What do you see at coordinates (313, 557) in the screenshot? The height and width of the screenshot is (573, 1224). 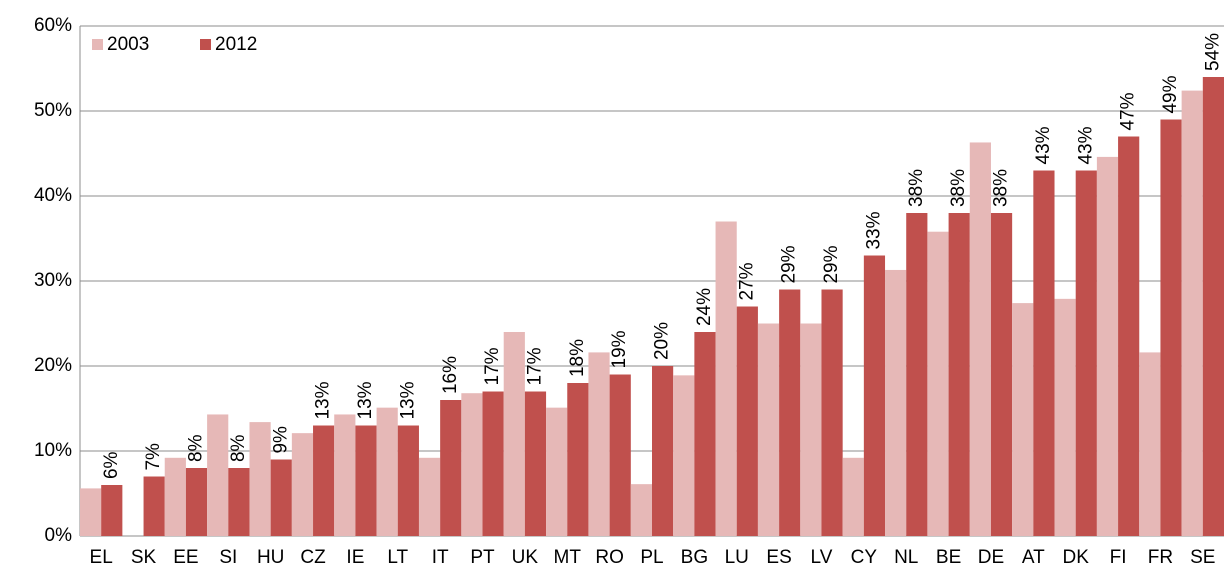 I see `x-tick-label: CZ` at bounding box center [313, 557].